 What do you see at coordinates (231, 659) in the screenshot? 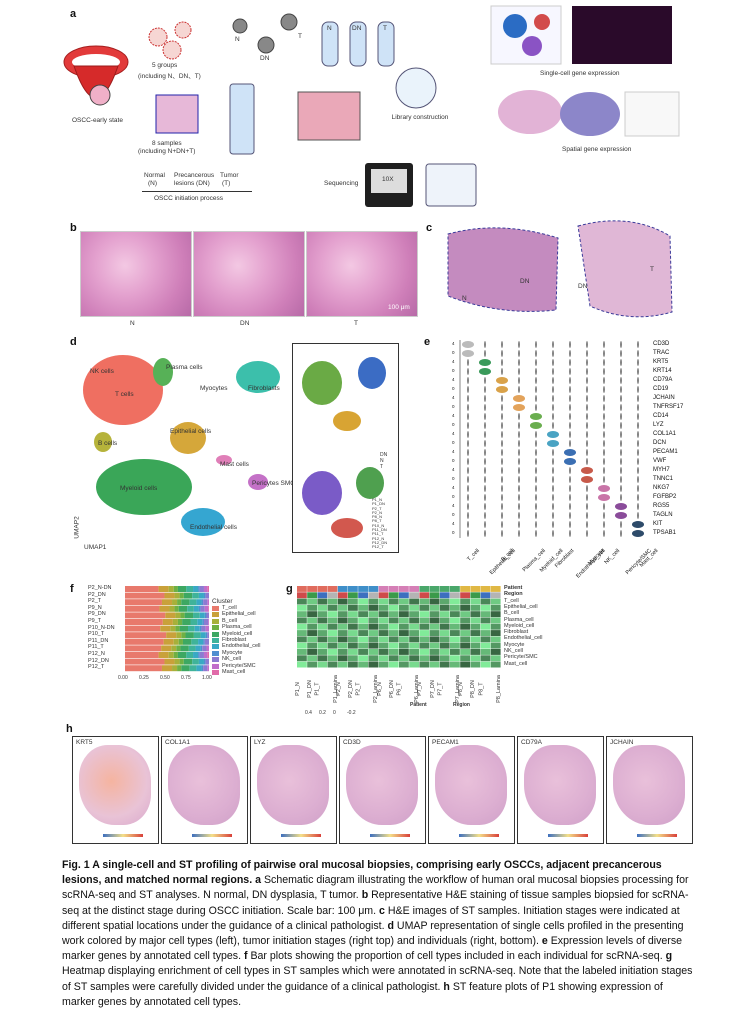
I see `bar-legend-label: NK_cell` at bounding box center [231, 659].